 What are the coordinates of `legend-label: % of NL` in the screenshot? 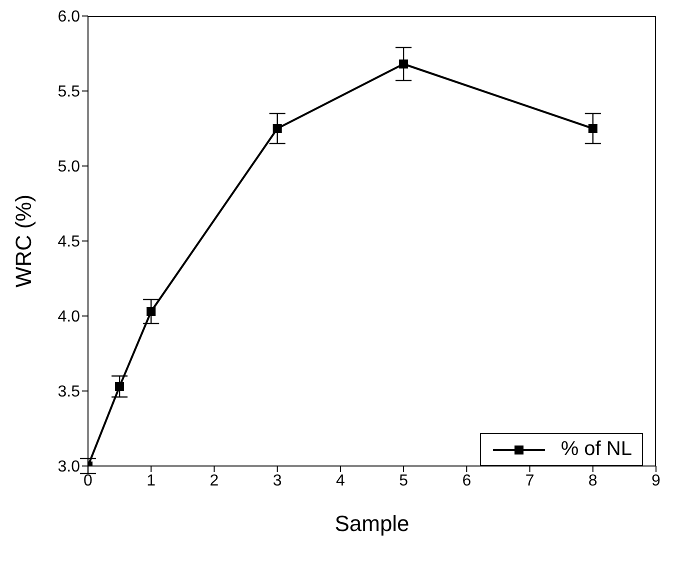 It's located at (596, 449).